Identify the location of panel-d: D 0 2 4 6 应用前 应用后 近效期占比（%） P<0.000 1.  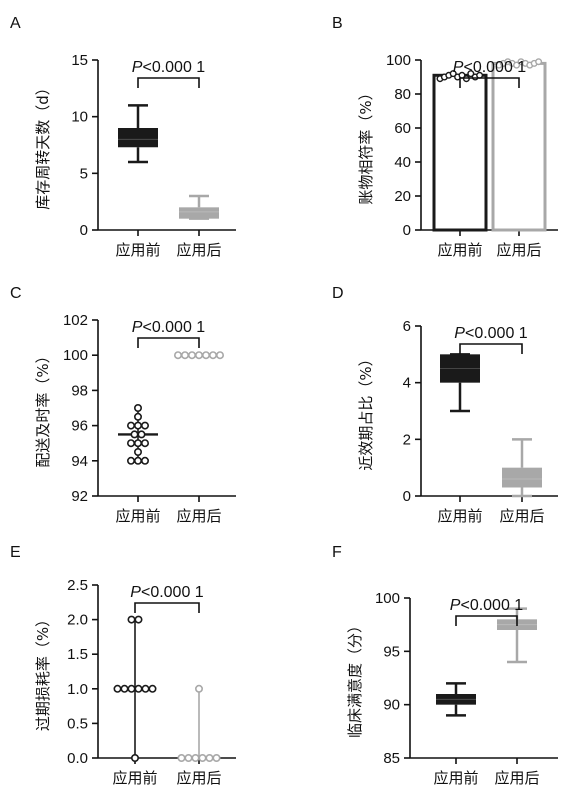
(445, 405).